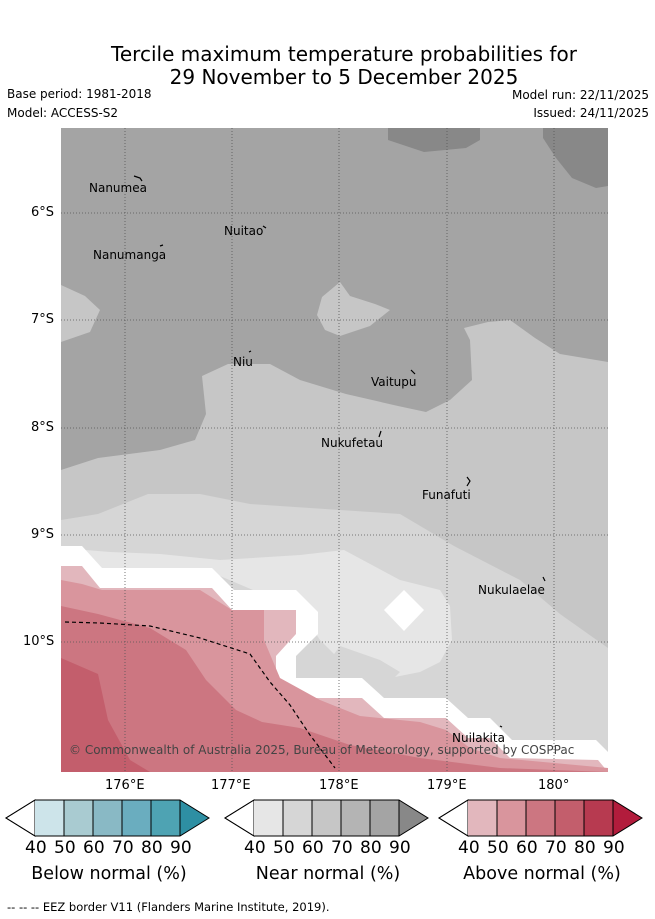 The width and height of the screenshot is (655, 919). I want to click on above-normal-colorbar, so click(540, 818).